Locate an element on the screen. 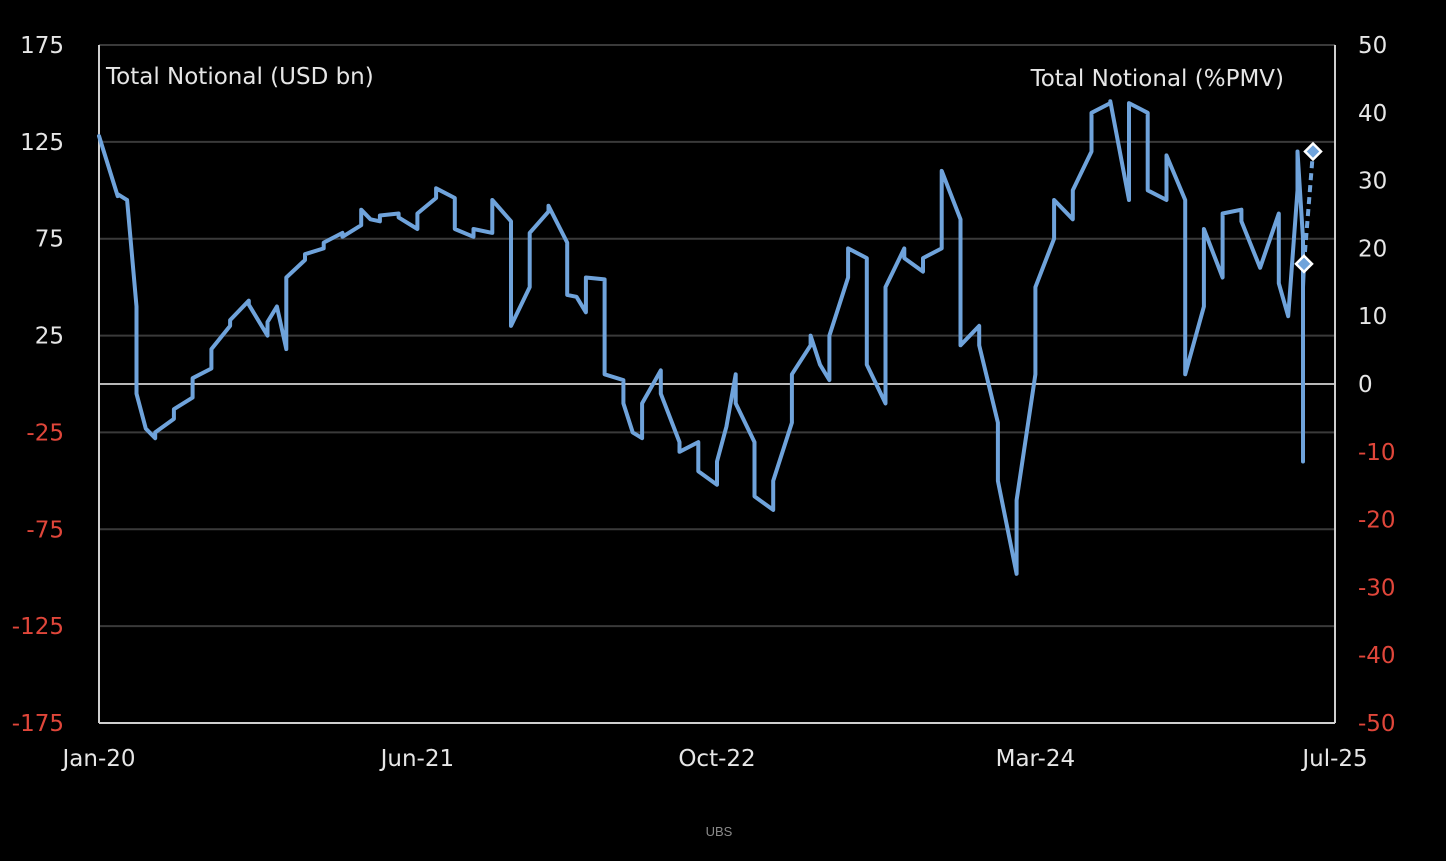 This screenshot has width=1446, height=861. marker-link-dashed is located at coordinates (1308, 208).